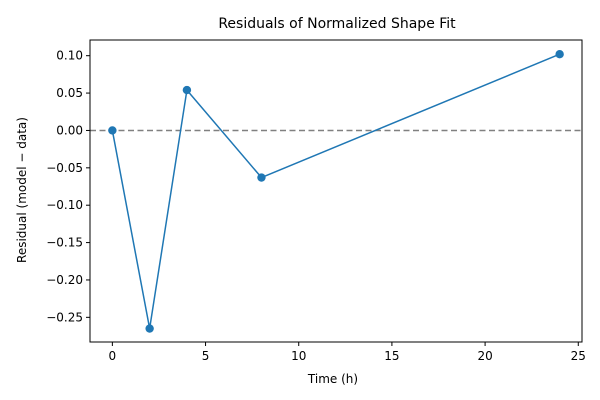 This screenshot has height=400, width=600. What do you see at coordinates (332, 379) in the screenshot?
I see `x-axis-label: Time (h)` at bounding box center [332, 379].